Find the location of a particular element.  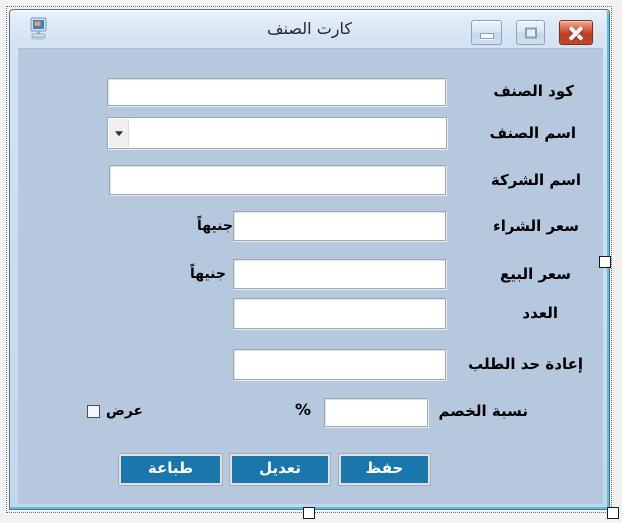

item-name-label: اسم الصنف is located at coordinates (532, 133).